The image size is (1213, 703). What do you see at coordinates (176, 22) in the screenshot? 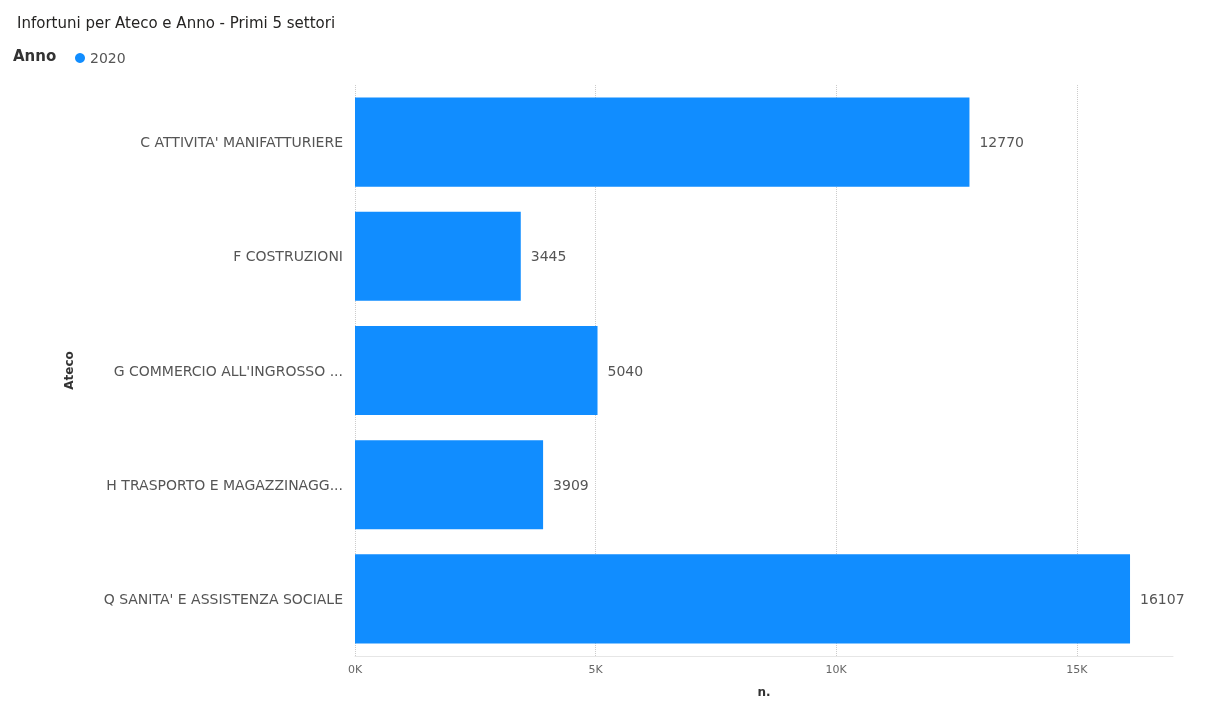
I see `text: Infortuni per Ateco e Anno - Primi 5 settori` at bounding box center [176, 22].